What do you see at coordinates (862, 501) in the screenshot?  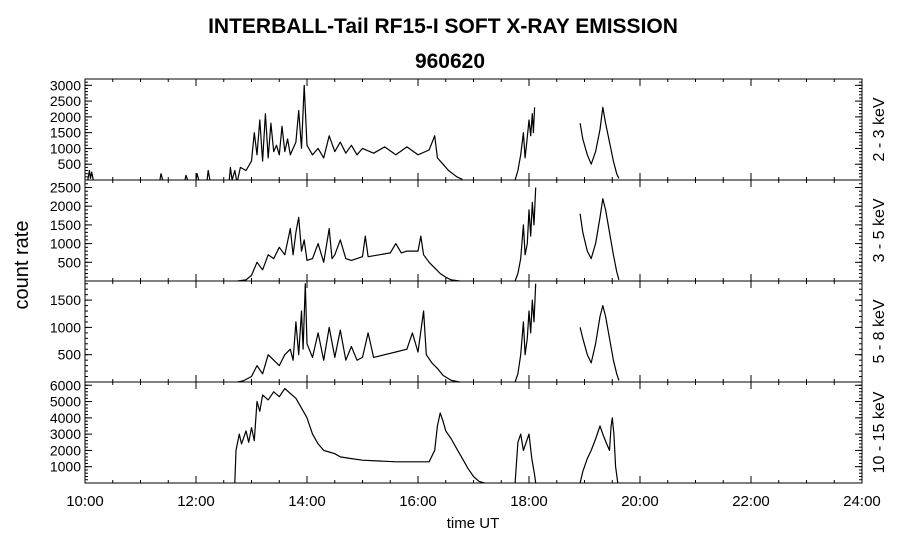 I see `x-tick-label: 24:00` at bounding box center [862, 501].